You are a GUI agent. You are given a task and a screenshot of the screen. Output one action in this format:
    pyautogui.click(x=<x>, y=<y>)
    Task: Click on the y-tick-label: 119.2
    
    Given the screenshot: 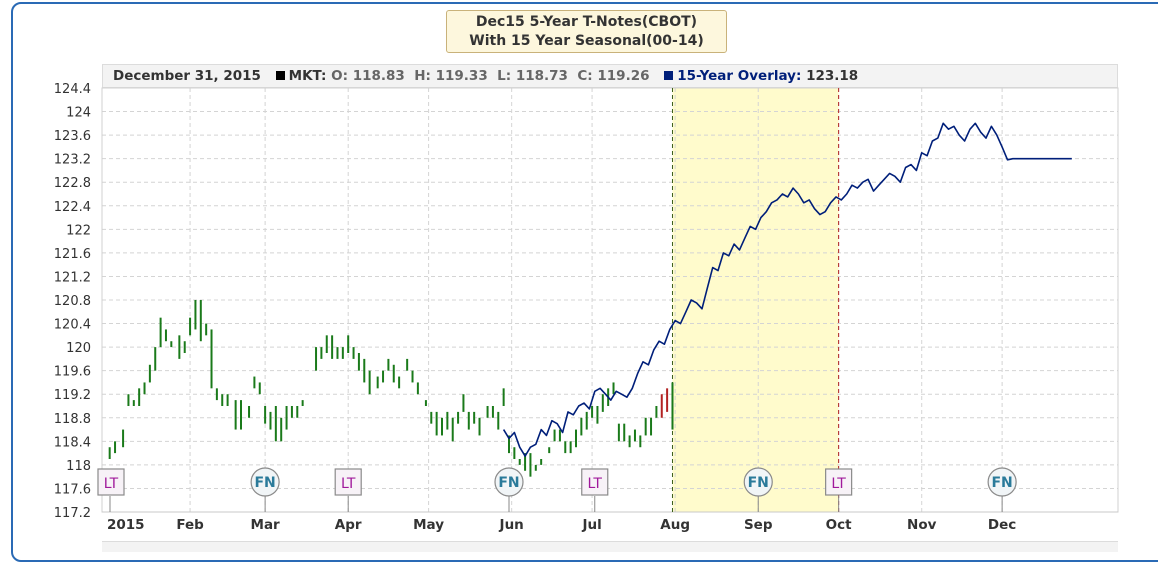 What is the action you would take?
    pyautogui.click(x=72, y=395)
    